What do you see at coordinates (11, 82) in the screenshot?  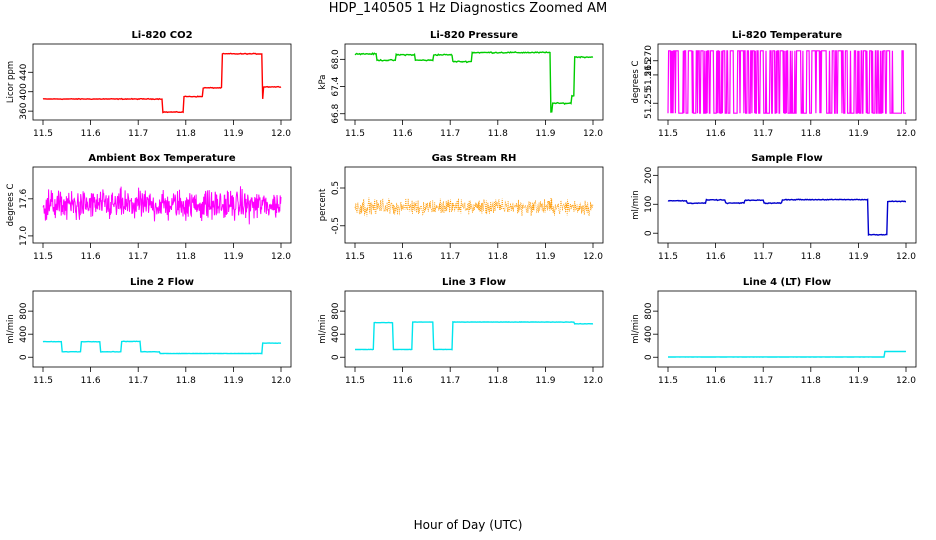 I see `y-axis-label: Licor ppm` at bounding box center [11, 82].